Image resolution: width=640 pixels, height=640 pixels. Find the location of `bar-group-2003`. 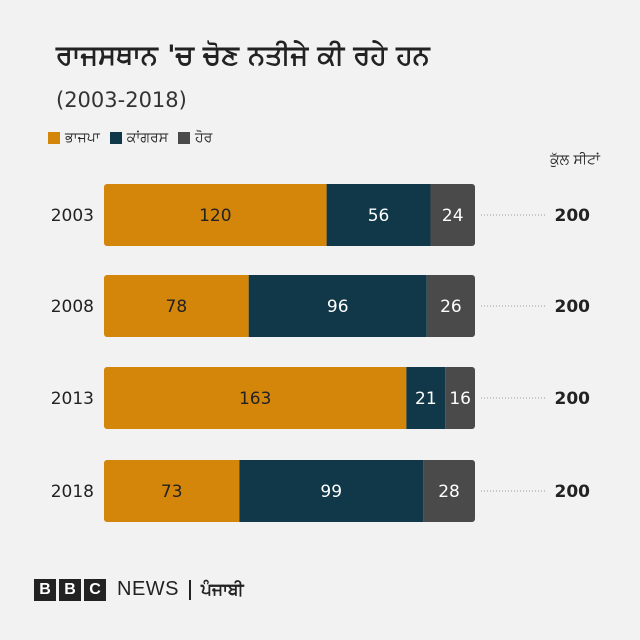

bar-group-2003 is located at coordinates (289, 215).